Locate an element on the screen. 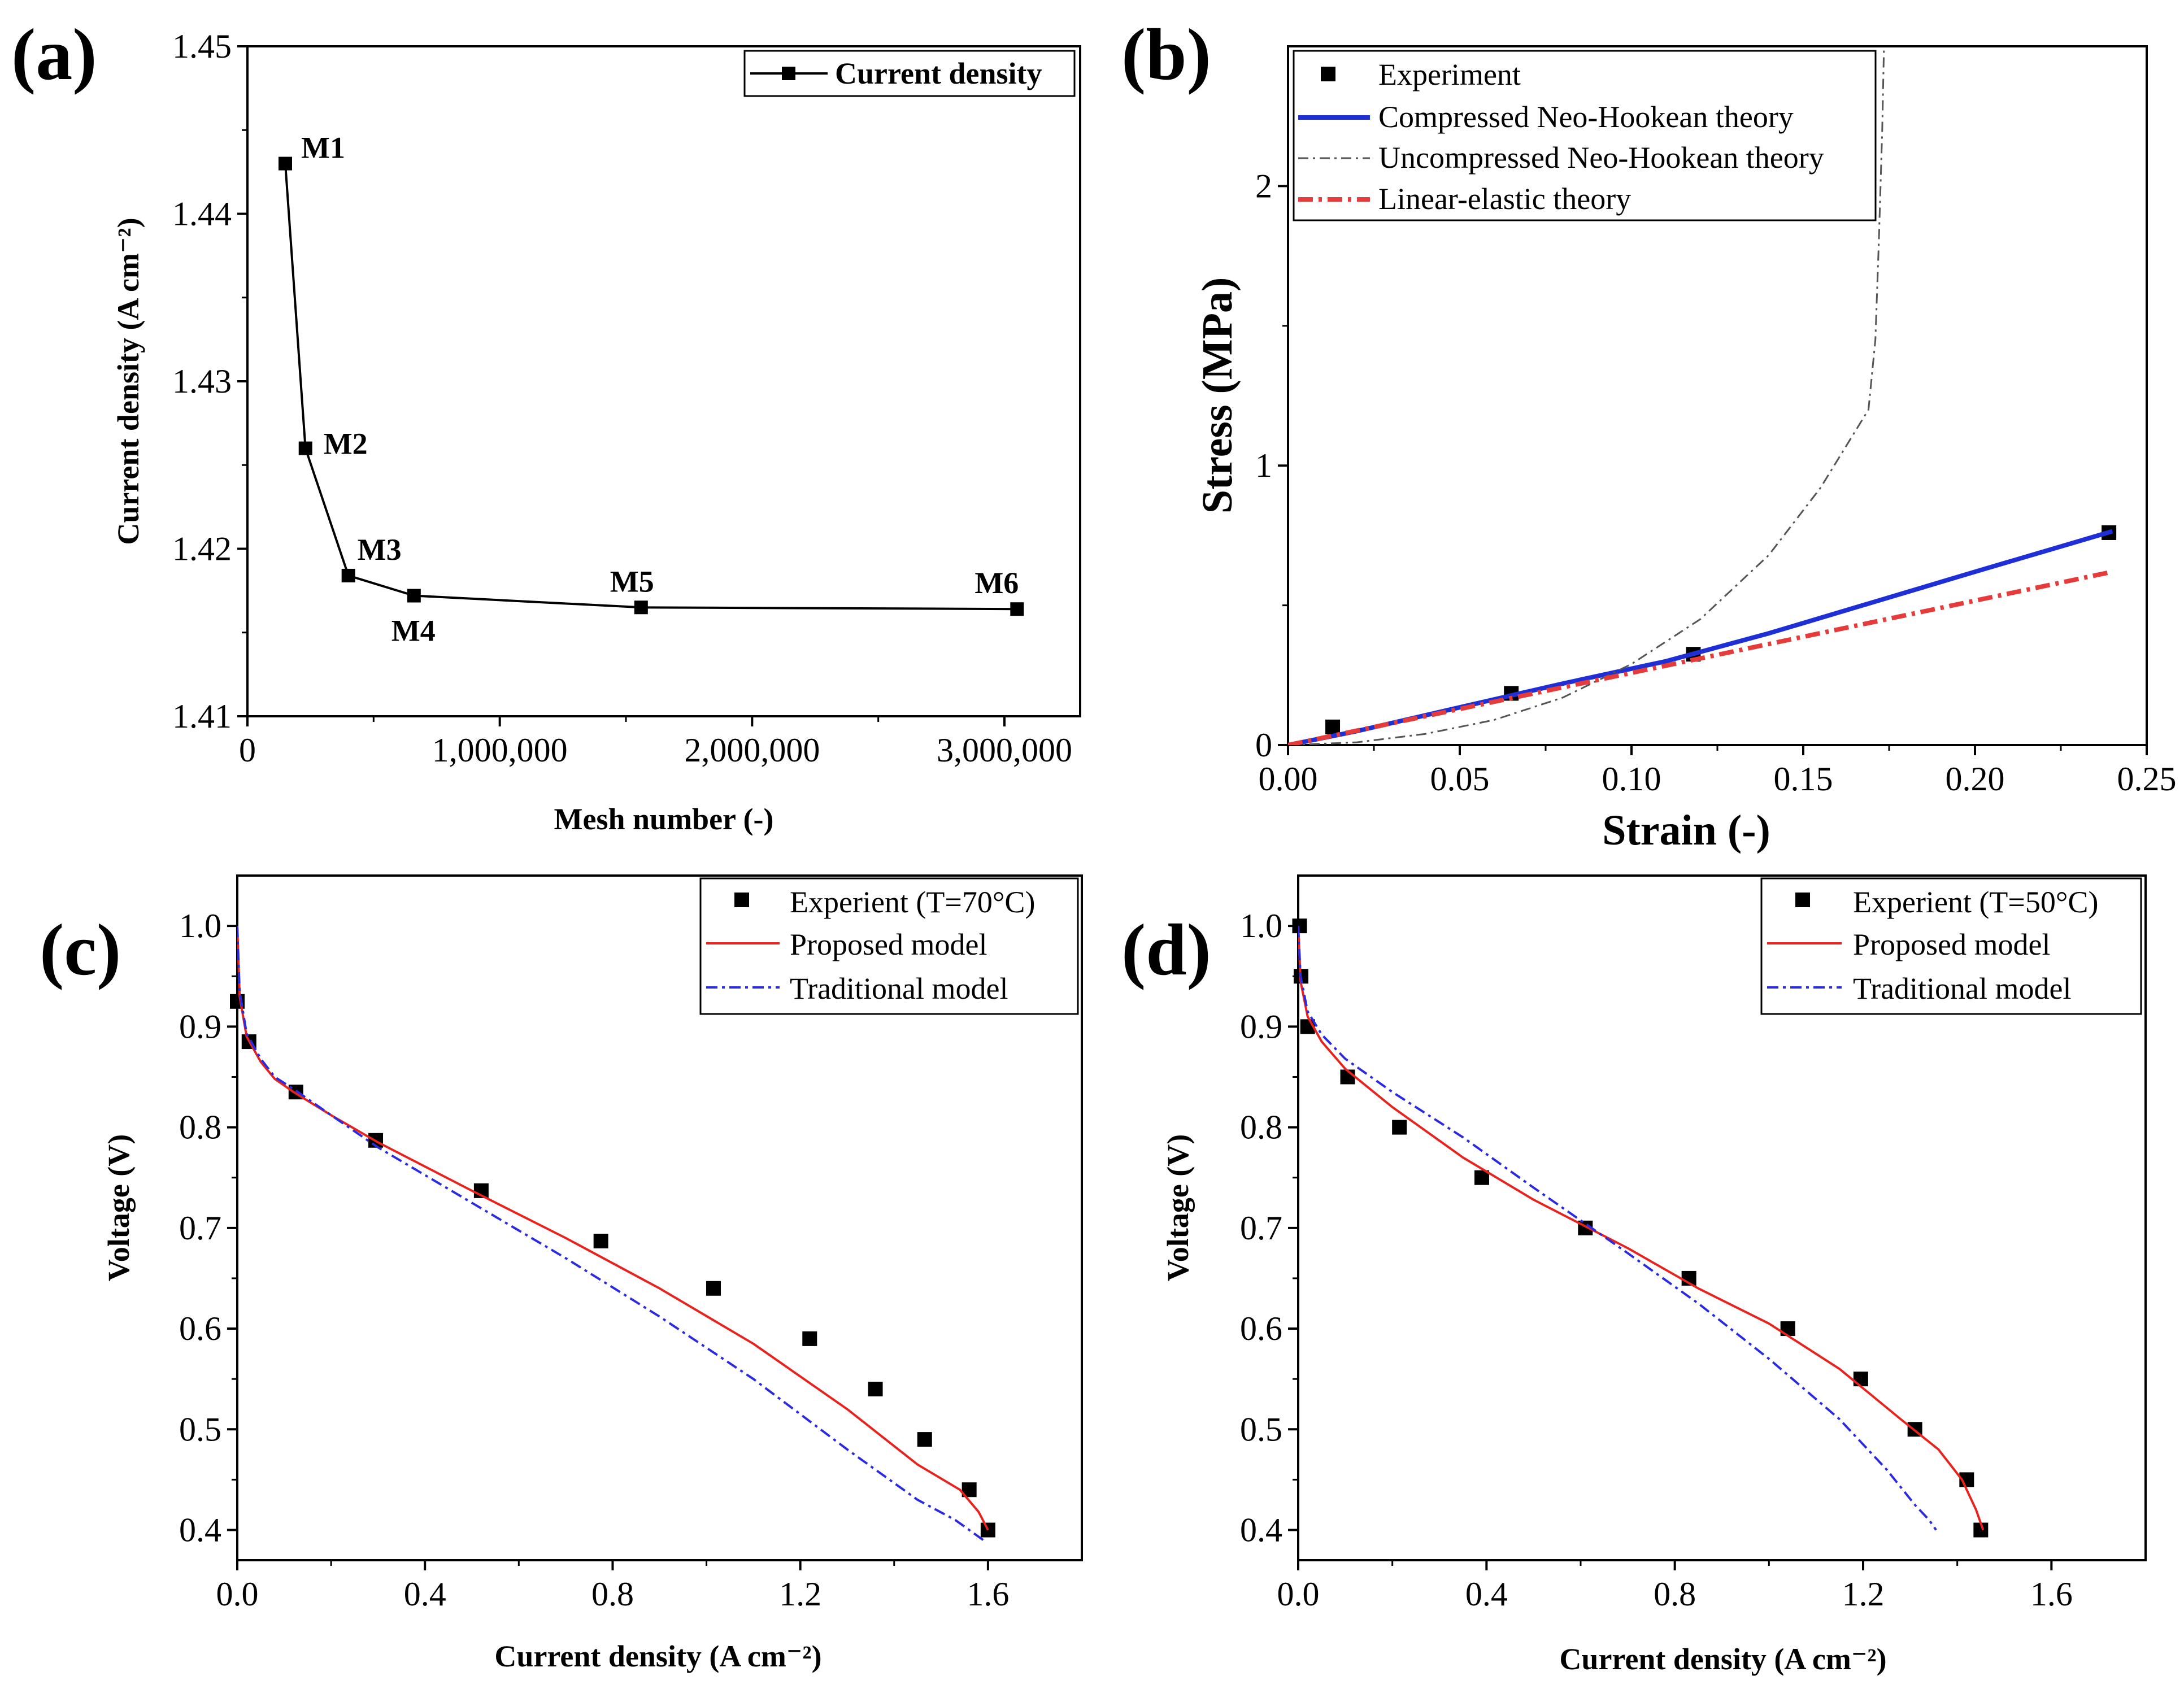 The image size is (2184, 1689). panel-d-series-traditional-model is located at coordinates (1617, 1228).